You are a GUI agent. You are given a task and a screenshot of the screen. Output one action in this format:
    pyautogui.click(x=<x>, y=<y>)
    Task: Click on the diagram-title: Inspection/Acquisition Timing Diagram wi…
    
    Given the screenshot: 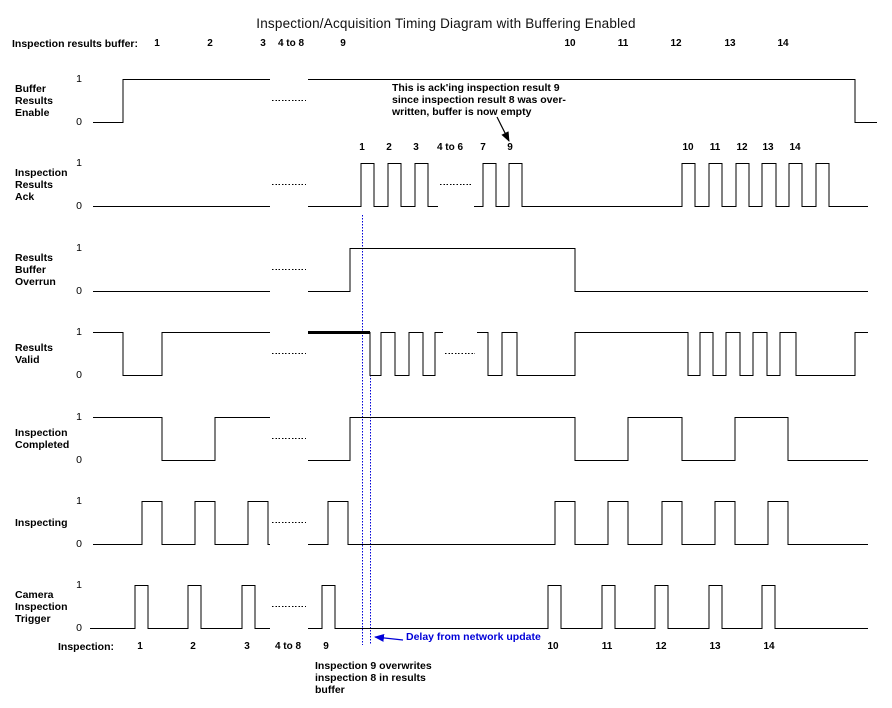 What is the action you would take?
    pyautogui.click(x=446, y=23)
    